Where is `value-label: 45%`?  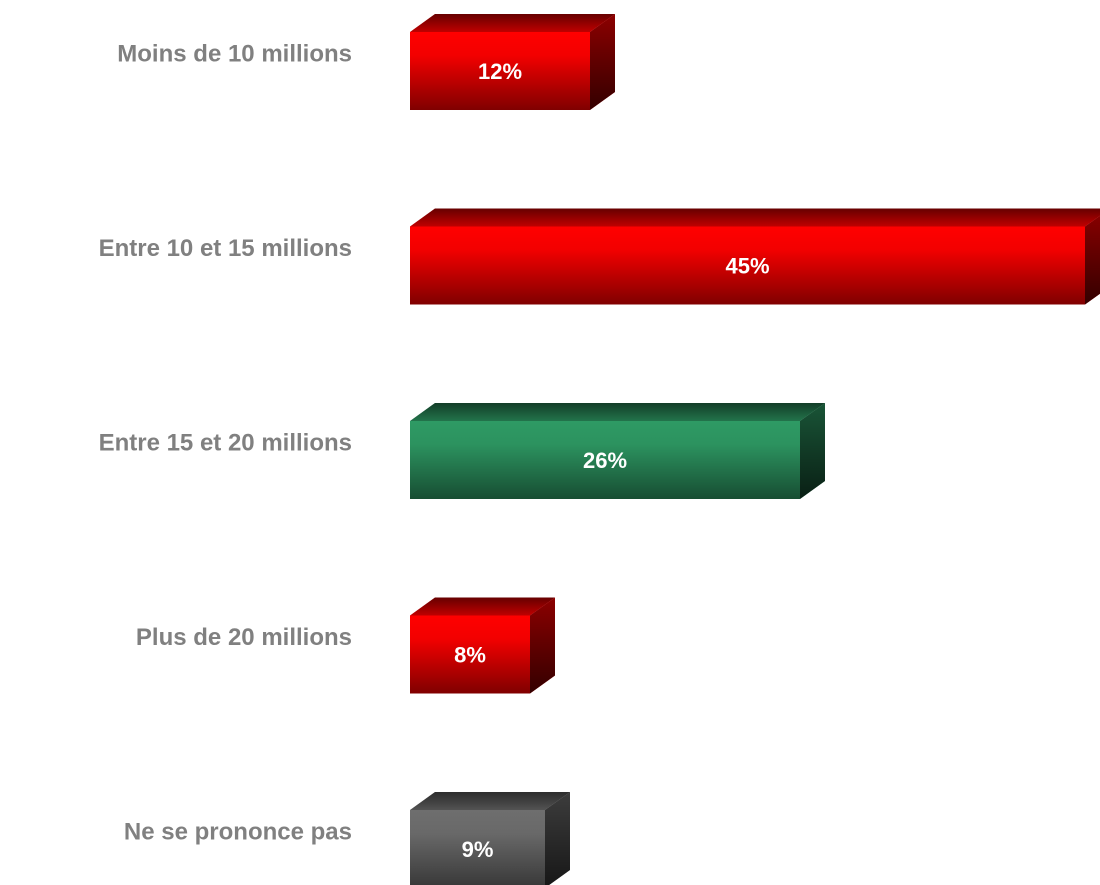 value-label: 45% is located at coordinates (747, 265).